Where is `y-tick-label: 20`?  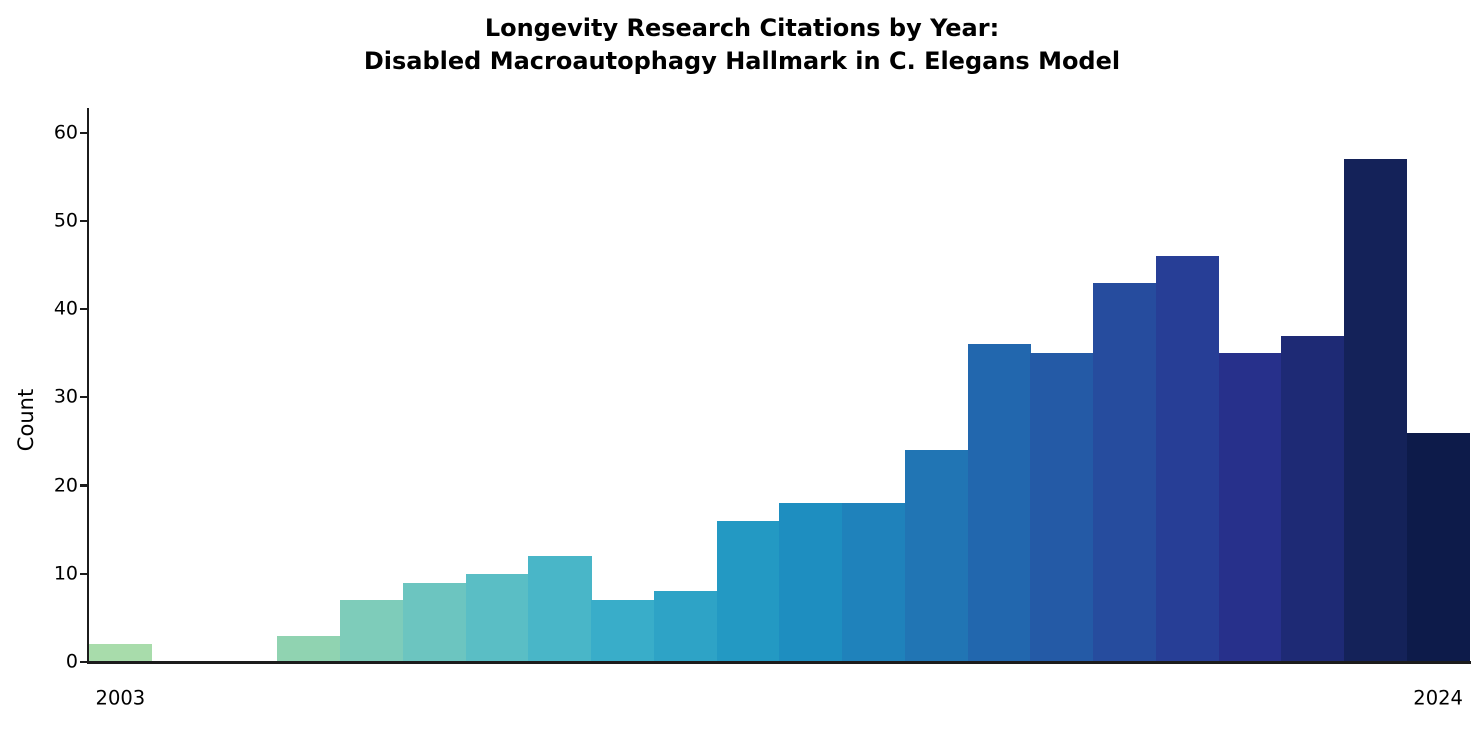 y-tick-label: 20 is located at coordinates (65, 485).